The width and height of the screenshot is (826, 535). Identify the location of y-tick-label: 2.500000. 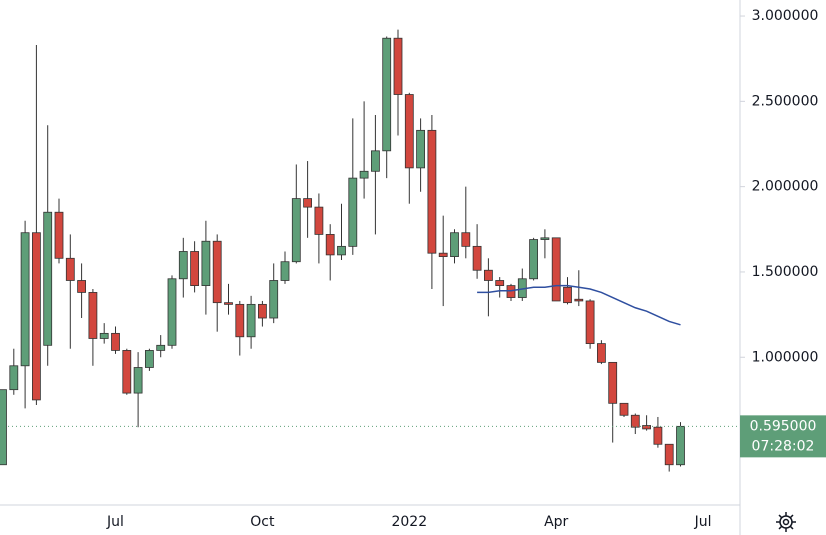
(785, 101).